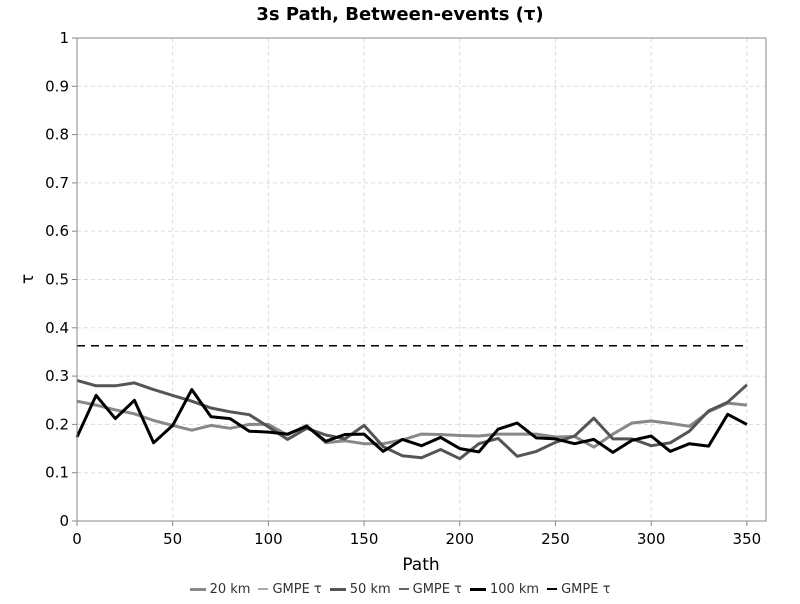  I want to click on x-tick-label: 300, so click(651, 539).